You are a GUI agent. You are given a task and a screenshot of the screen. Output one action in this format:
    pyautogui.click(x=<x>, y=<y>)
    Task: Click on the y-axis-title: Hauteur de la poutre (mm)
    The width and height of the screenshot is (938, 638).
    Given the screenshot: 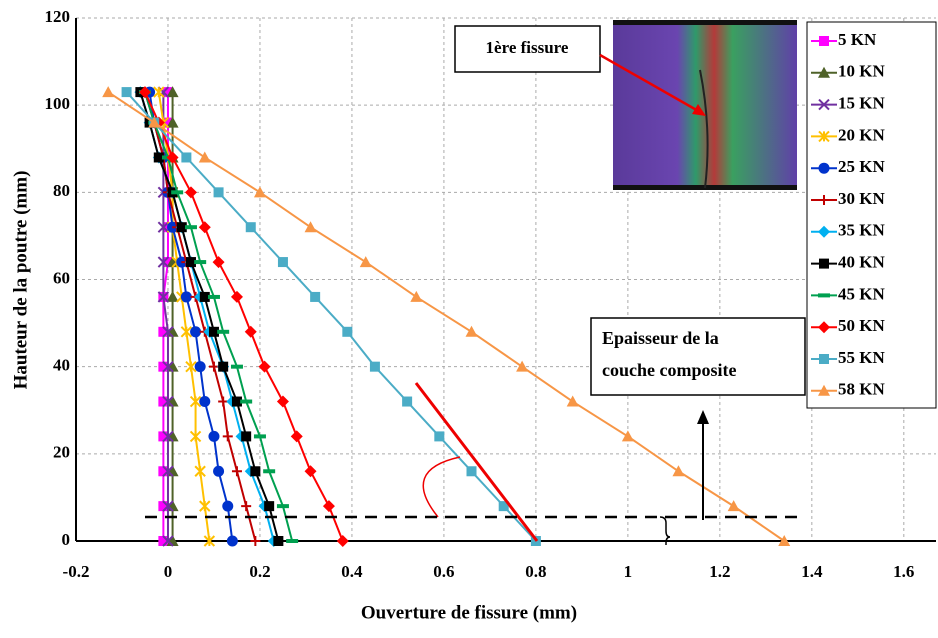 What is the action you would take?
    pyautogui.click(x=20, y=280)
    